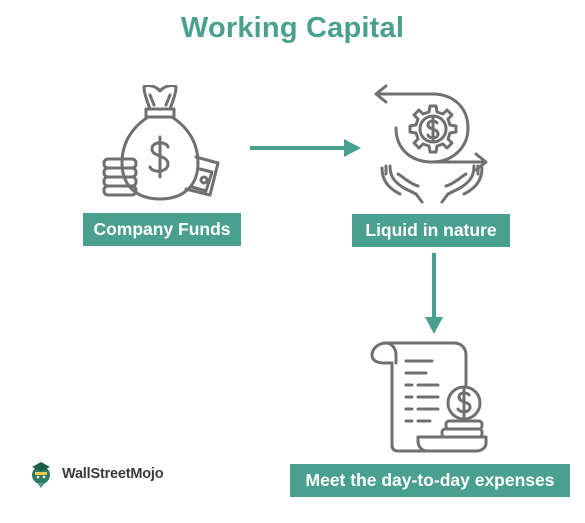 This screenshot has height=523, width=585. Describe the element at coordinates (431, 230) in the screenshot. I see `step-label-liquid-in-nature: Liquid in nature` at that location.